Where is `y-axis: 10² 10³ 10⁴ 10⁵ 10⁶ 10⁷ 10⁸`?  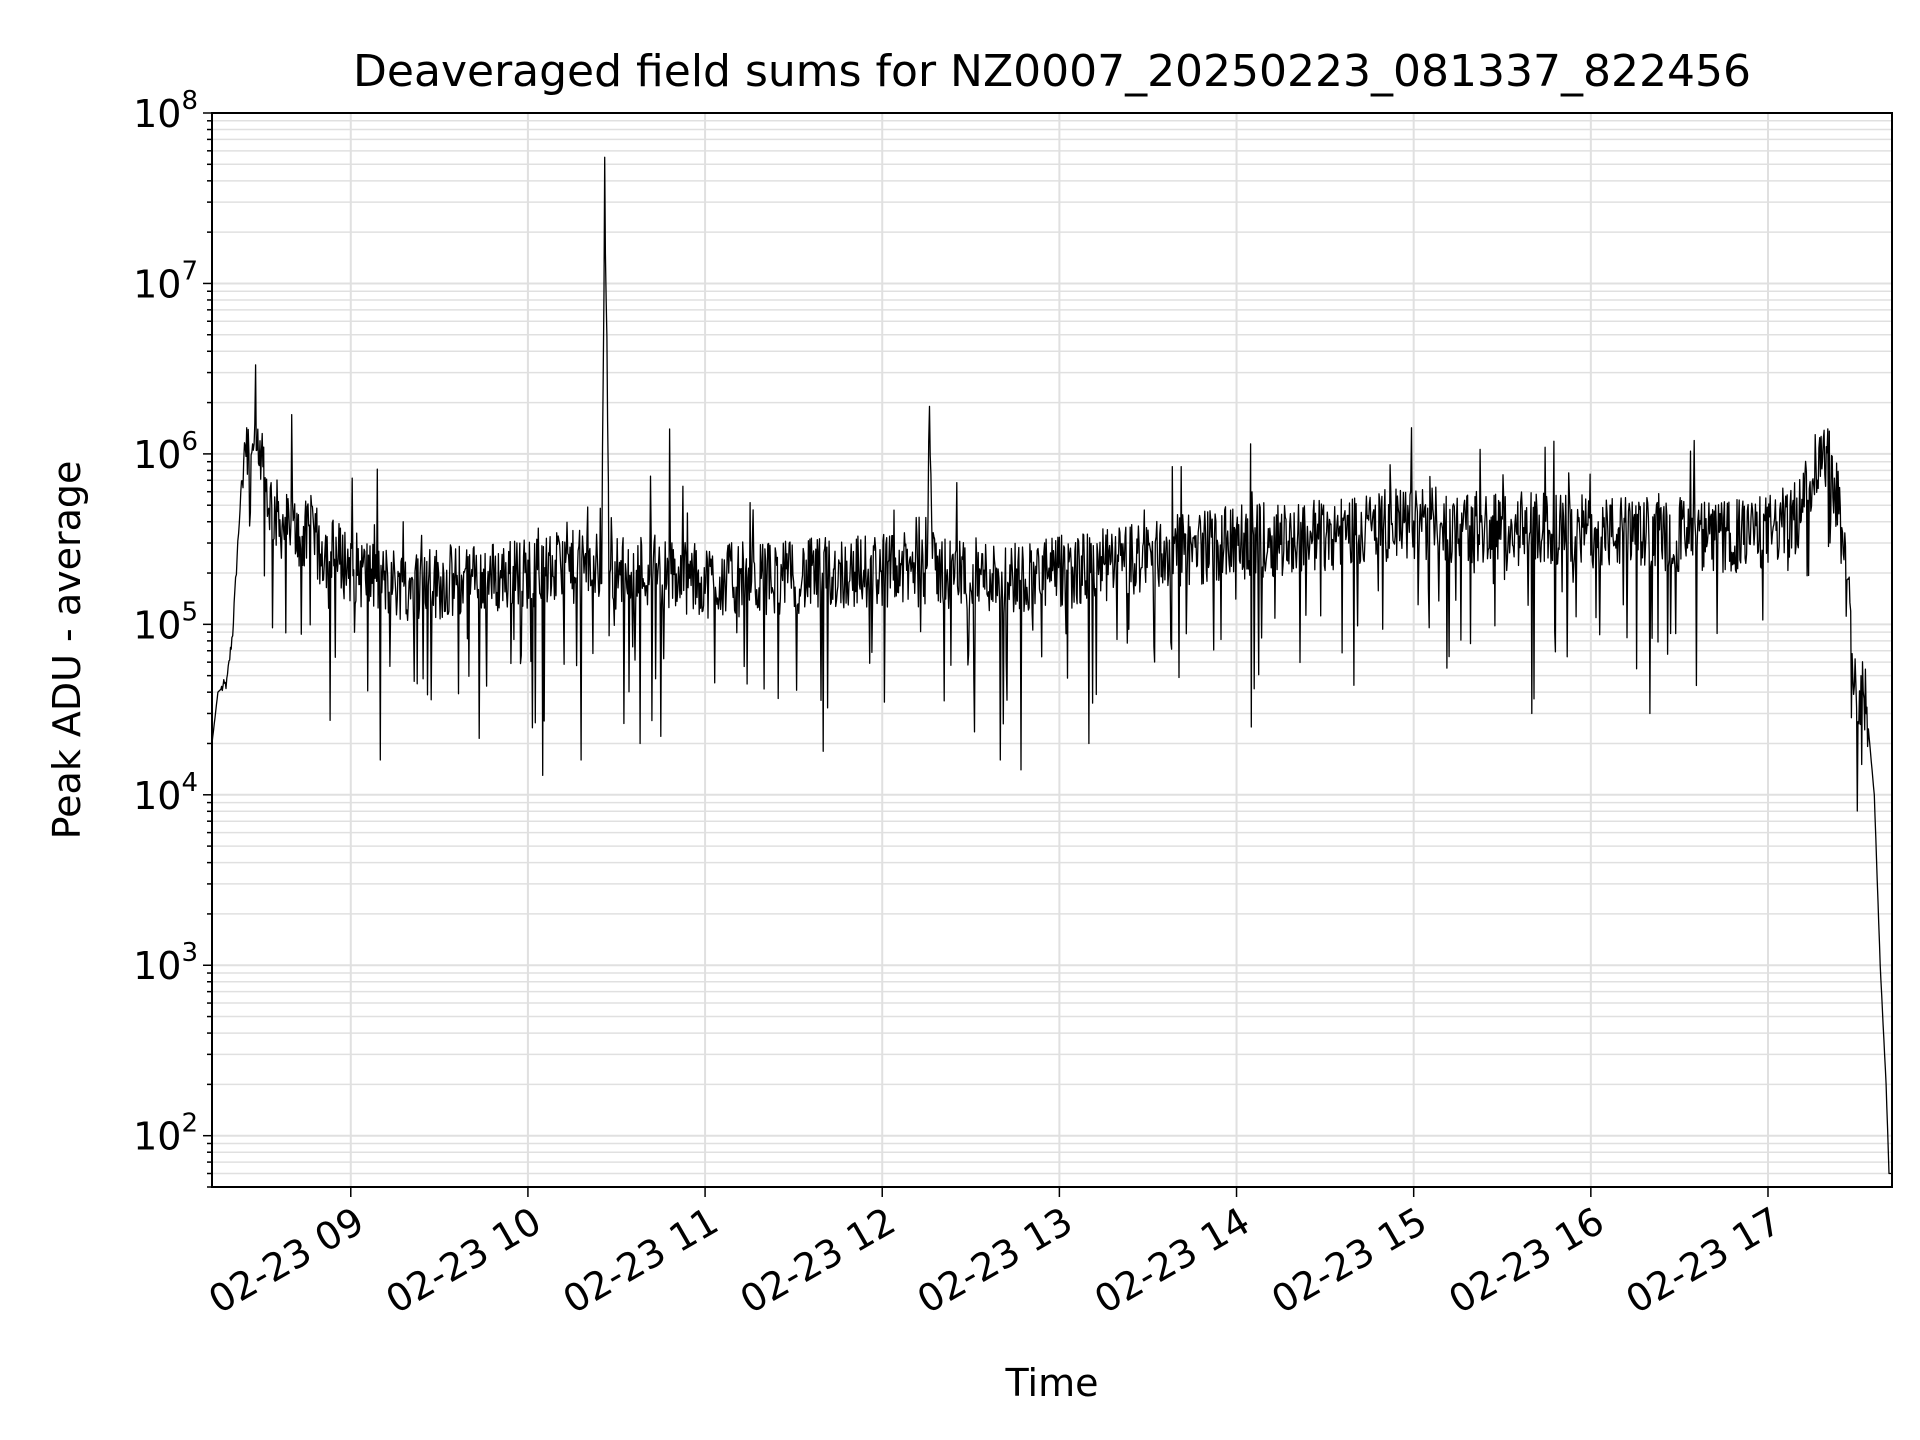 y-axis: 10² 10³ 10⁴ 10⁵ 10⁶ 10⁷ 10⁸ is located at coordinates (172, 637).